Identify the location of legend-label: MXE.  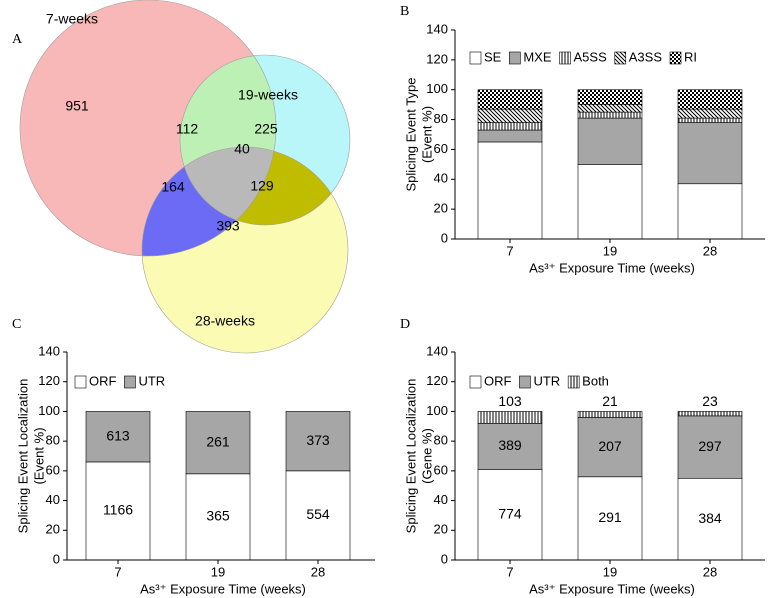
(537, 56).